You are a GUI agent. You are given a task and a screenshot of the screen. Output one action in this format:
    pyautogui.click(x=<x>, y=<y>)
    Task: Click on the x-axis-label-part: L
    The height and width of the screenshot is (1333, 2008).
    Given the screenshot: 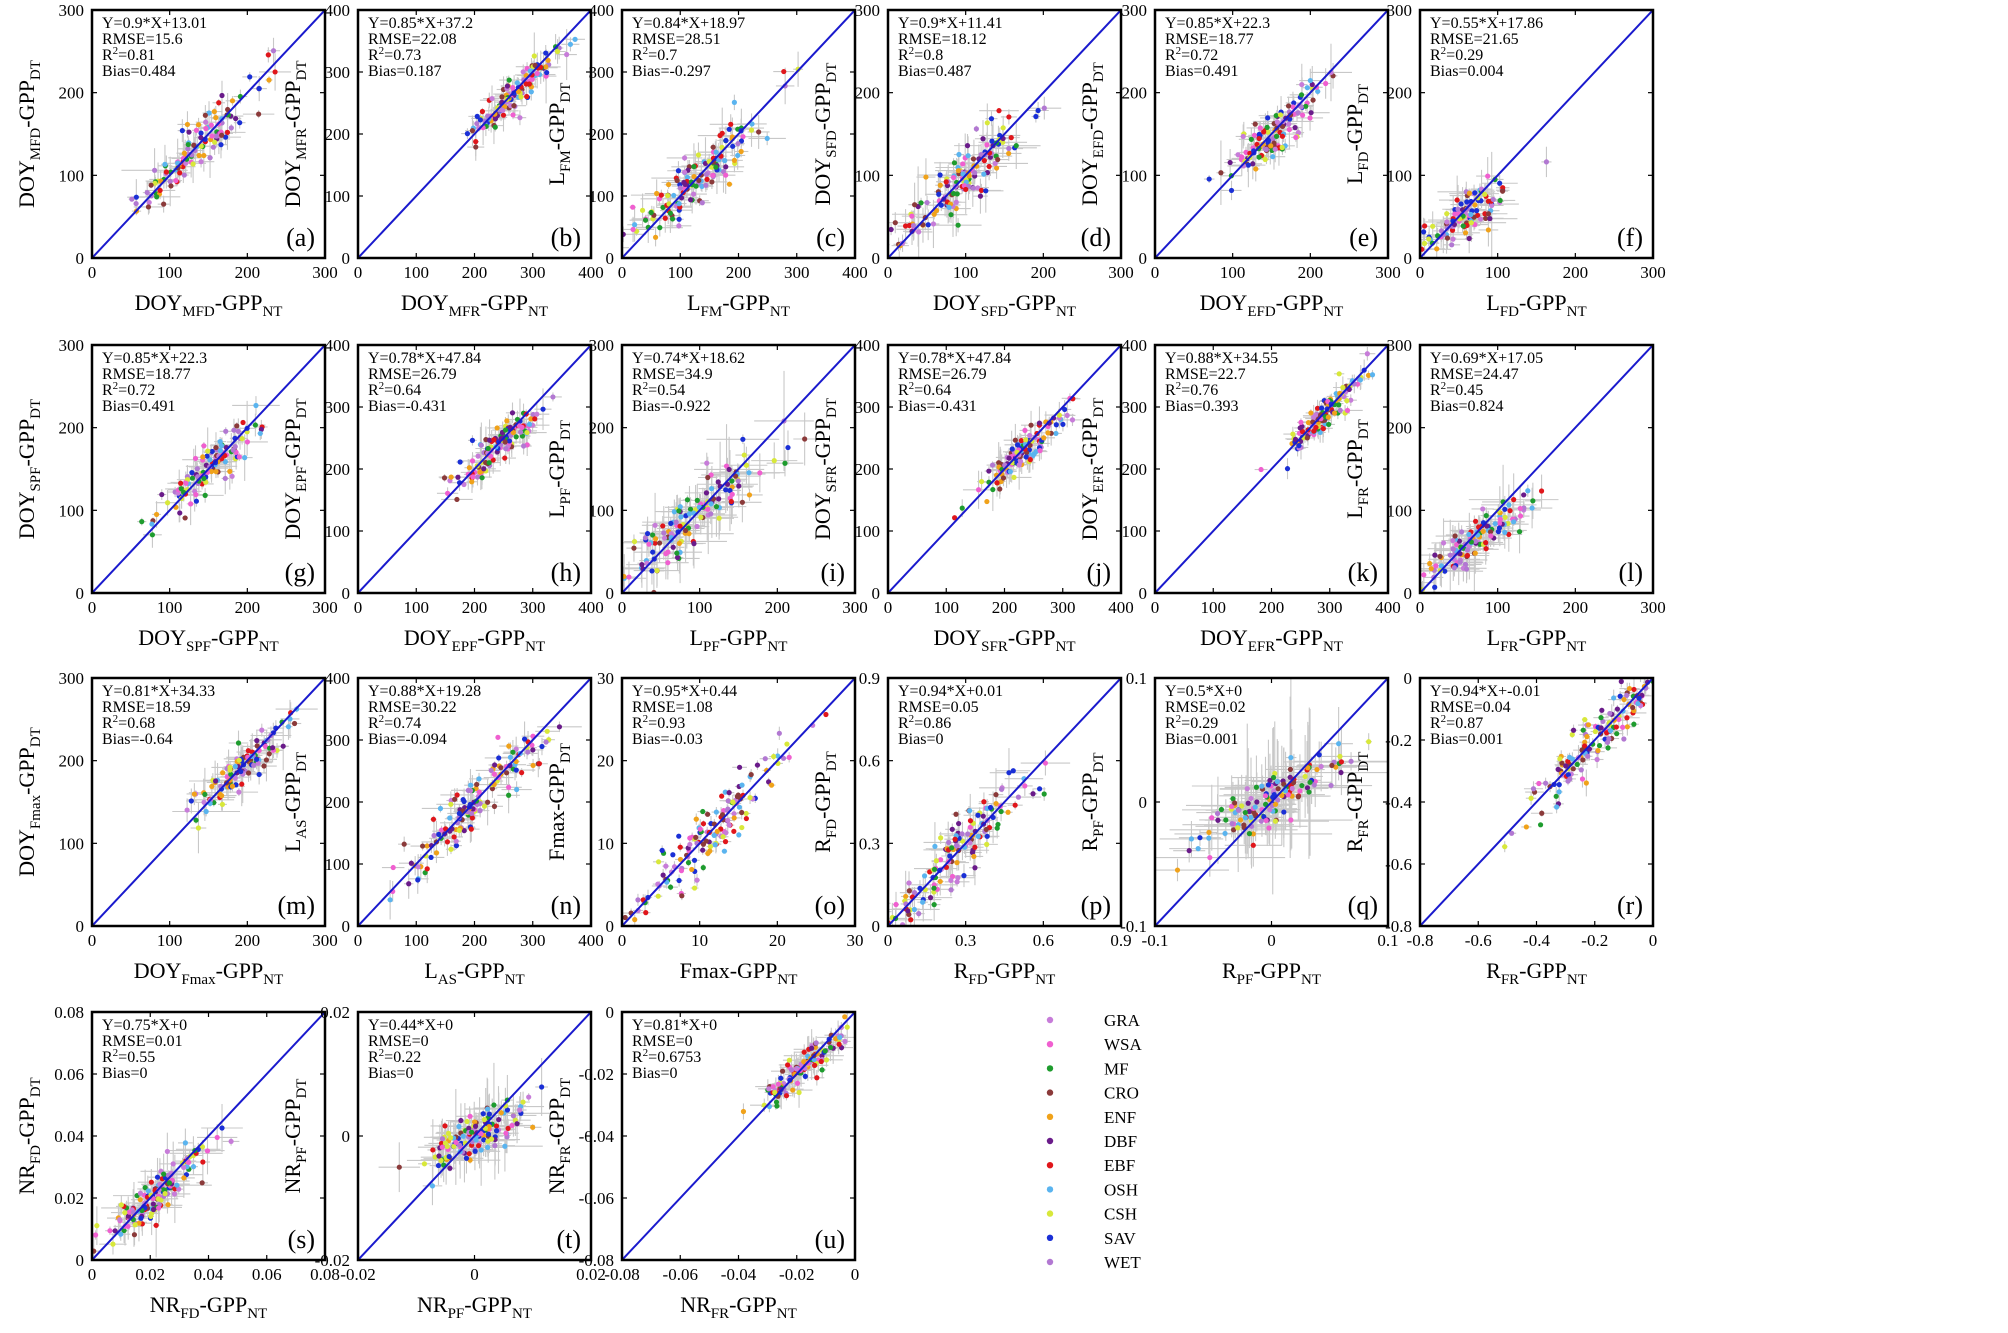 What is the action you would take?
    pyautogui.click(x=696, y=637)
    